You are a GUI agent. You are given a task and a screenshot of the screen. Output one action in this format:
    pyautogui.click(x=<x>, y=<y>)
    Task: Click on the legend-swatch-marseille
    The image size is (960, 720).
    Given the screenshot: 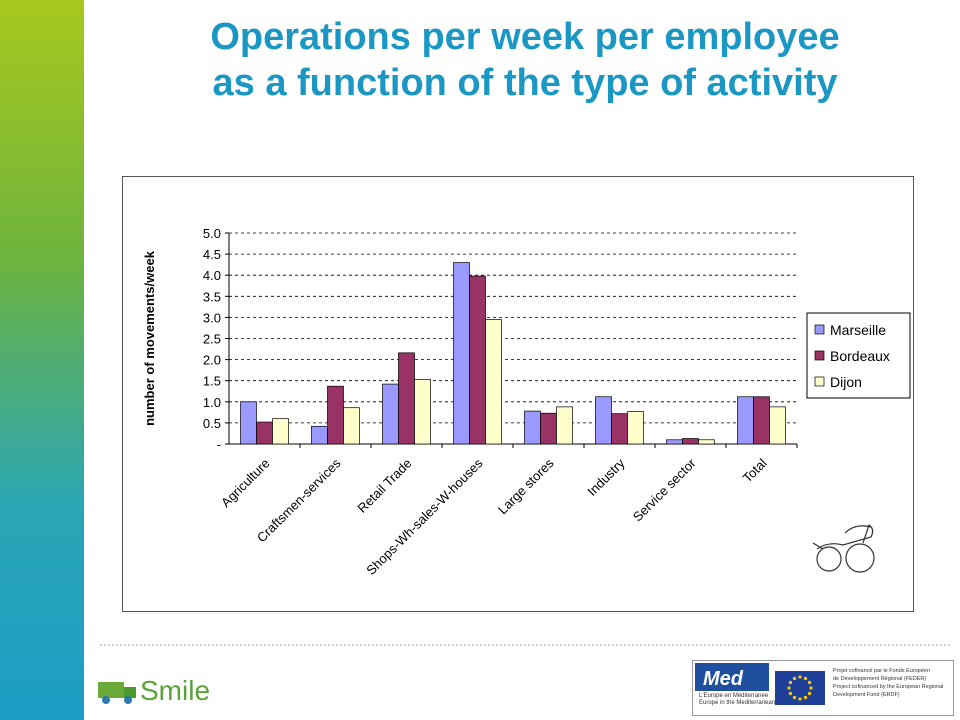 What is the action you would take?
    pyautogui.click(x=819, y=329)
    